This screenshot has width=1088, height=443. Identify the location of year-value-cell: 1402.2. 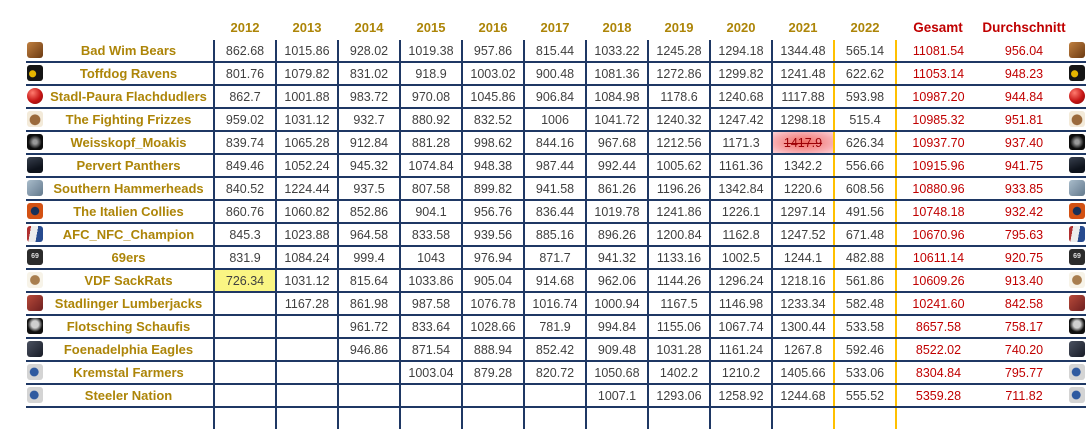
(678, 373).